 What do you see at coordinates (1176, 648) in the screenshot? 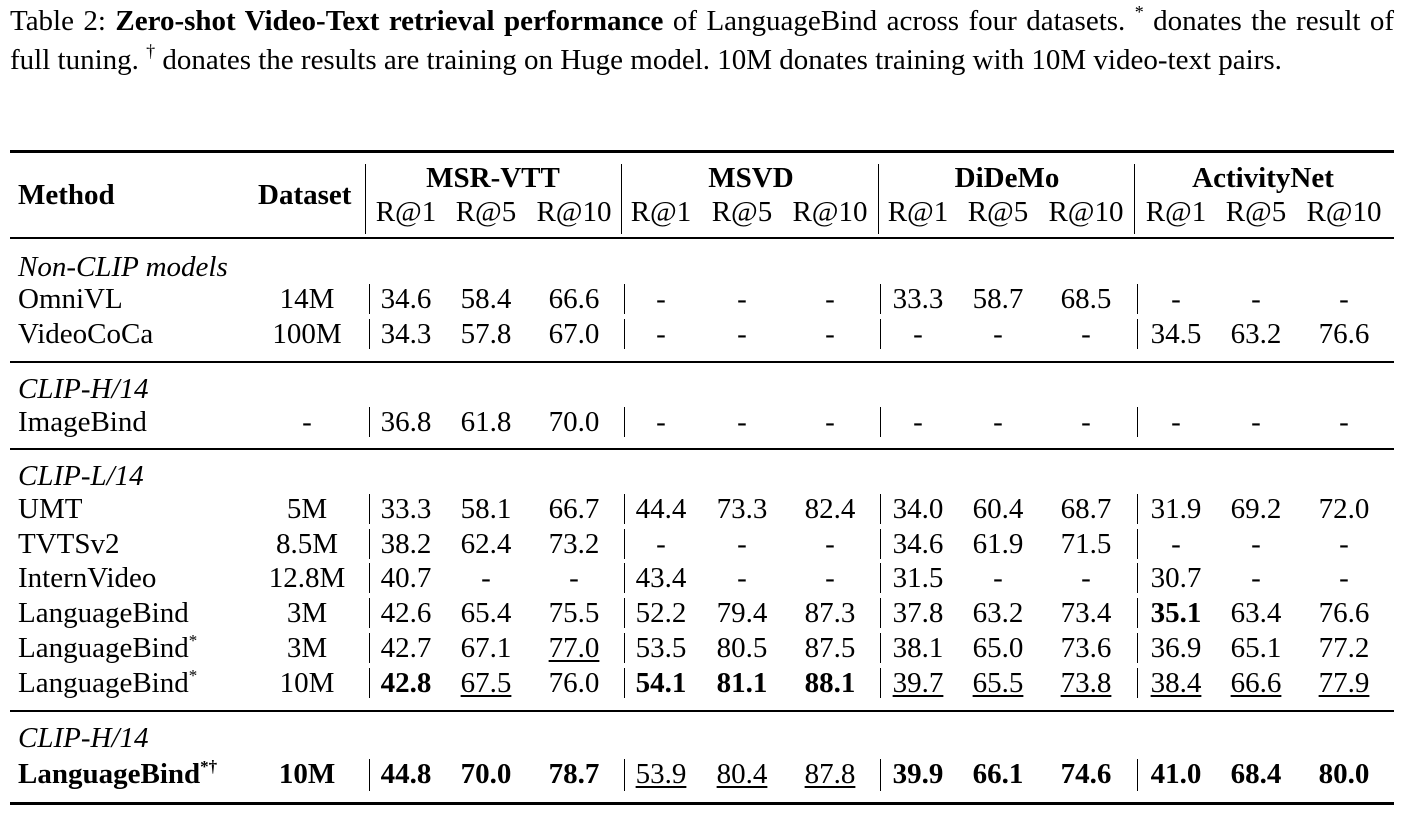
I see `table-cell: 36.9` at bounding box center [1176, 648].